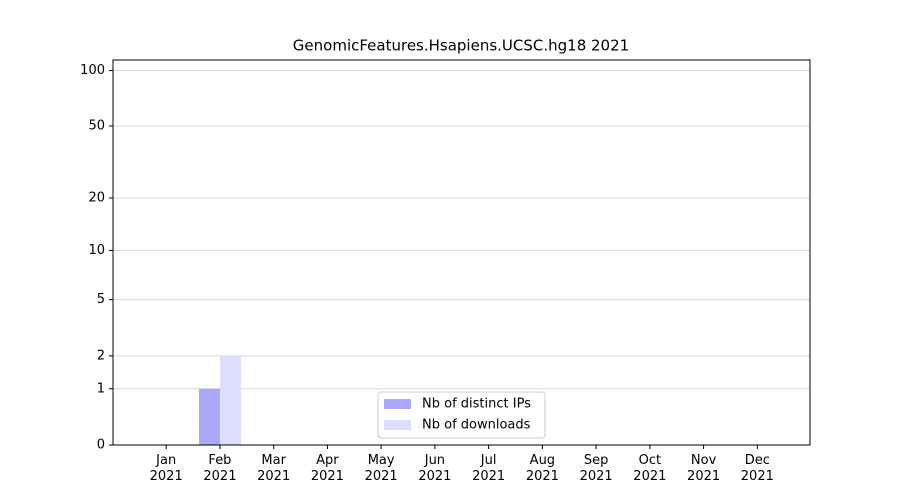 This screenshot has width=900, height=500. What do you see at coordinates (476, 425) in the screenshot?
I see `legend-label: Nb of downloads` at bounding box center [476, 425].